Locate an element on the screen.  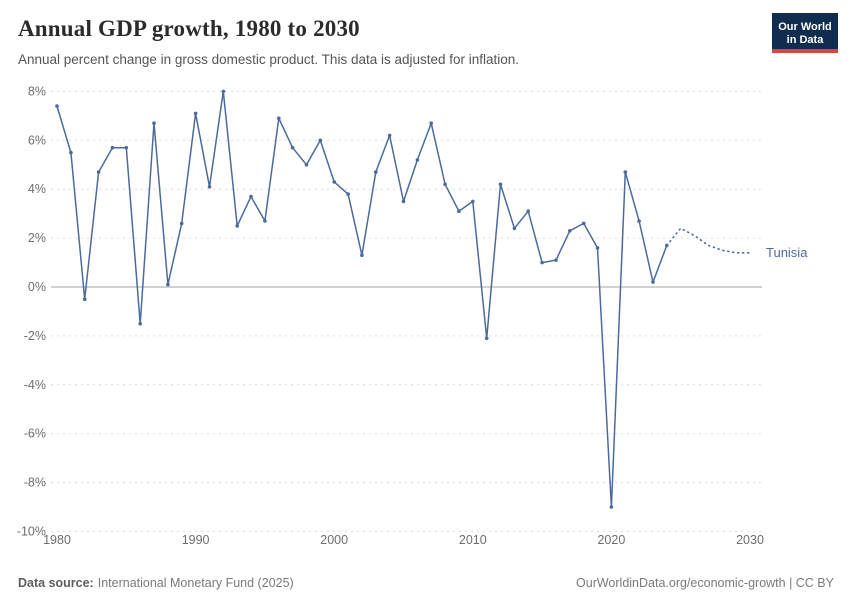
y-tick-label: -4% is located at coordinates (35, 385).